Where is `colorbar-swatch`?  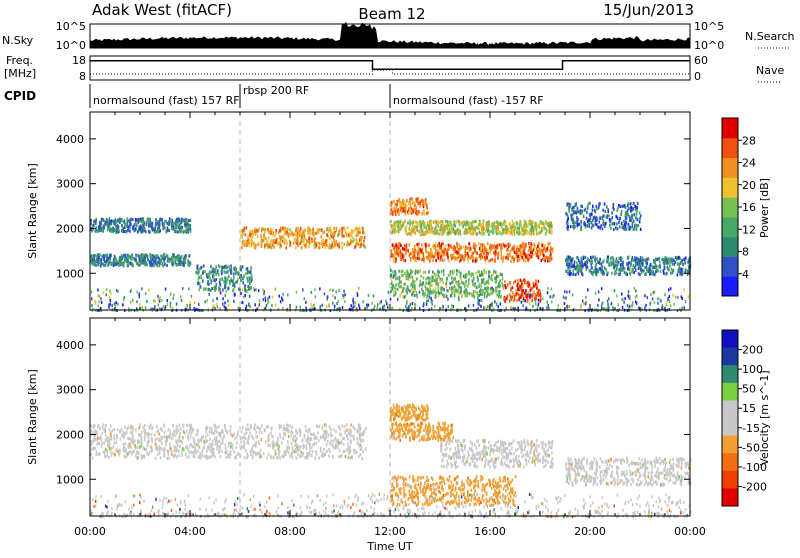 colorbar-swatch is located at coordinates (730, 168).